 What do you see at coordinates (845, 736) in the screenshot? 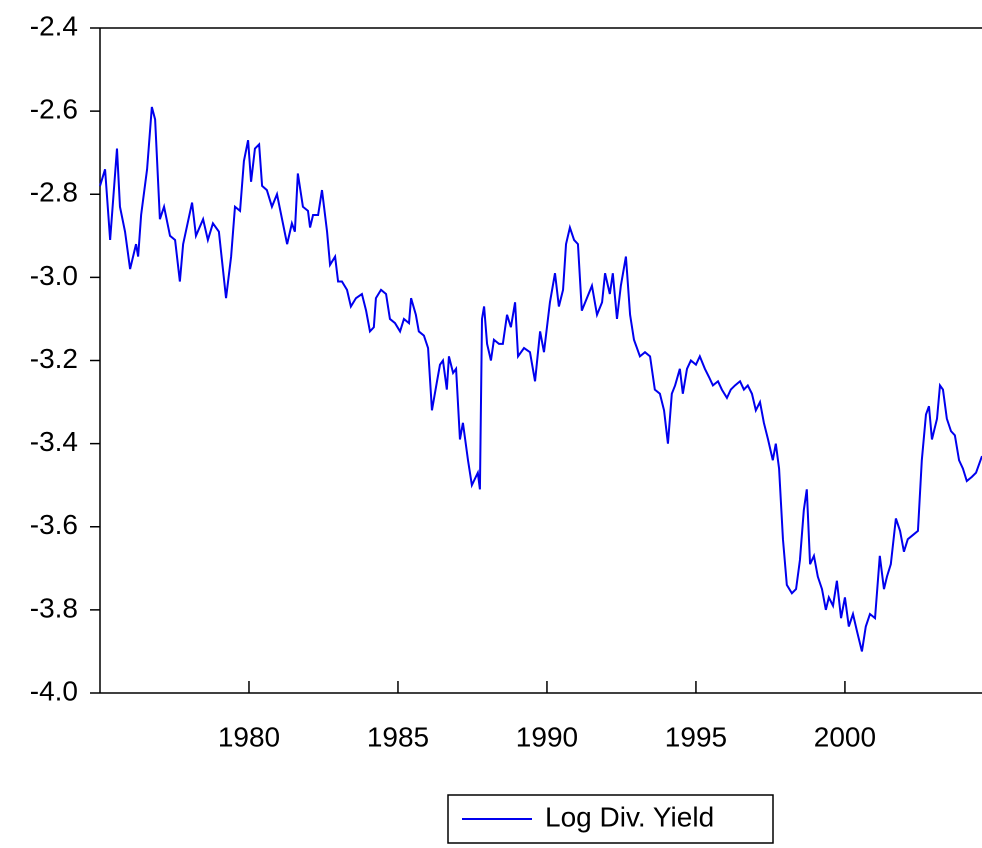
I see `x-tick-label: 2000` at bounding box center [845, 736].